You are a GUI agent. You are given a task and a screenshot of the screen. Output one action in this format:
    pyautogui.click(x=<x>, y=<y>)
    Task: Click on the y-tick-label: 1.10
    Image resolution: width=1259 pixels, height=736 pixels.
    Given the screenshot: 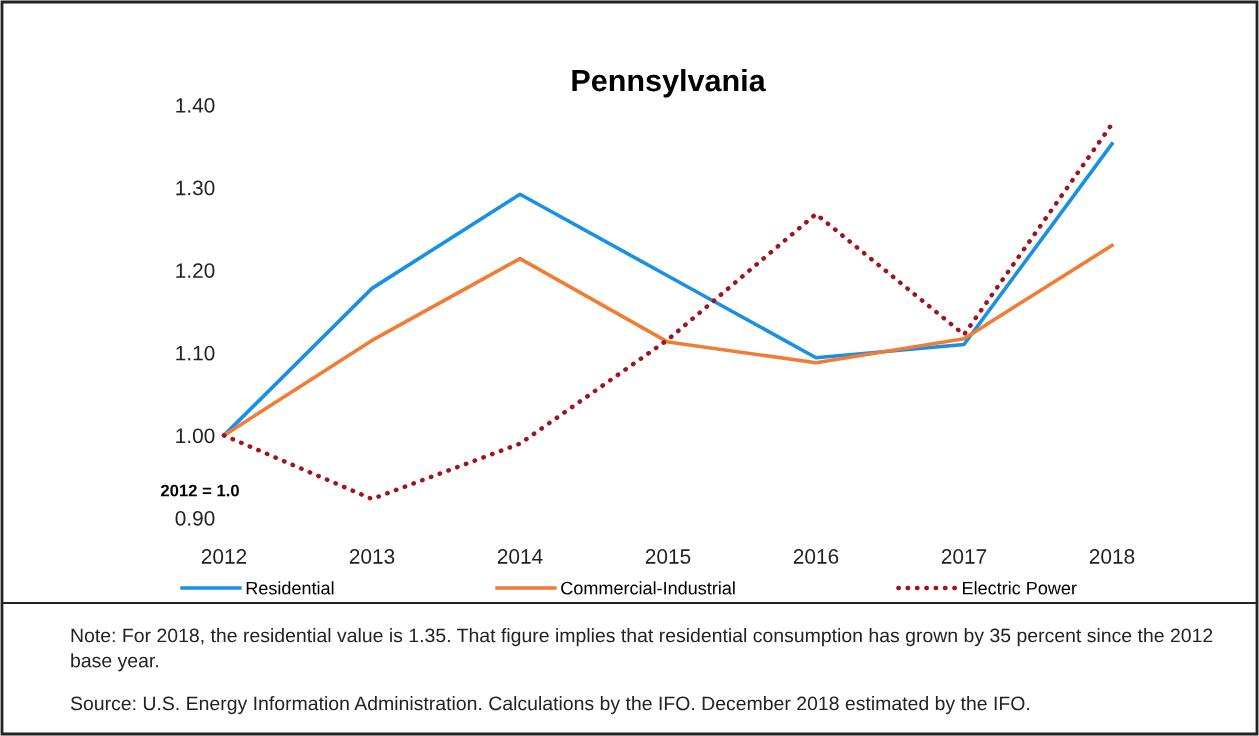 What is the action you would take?
    pyautogui.click(x=195, y=353)
    